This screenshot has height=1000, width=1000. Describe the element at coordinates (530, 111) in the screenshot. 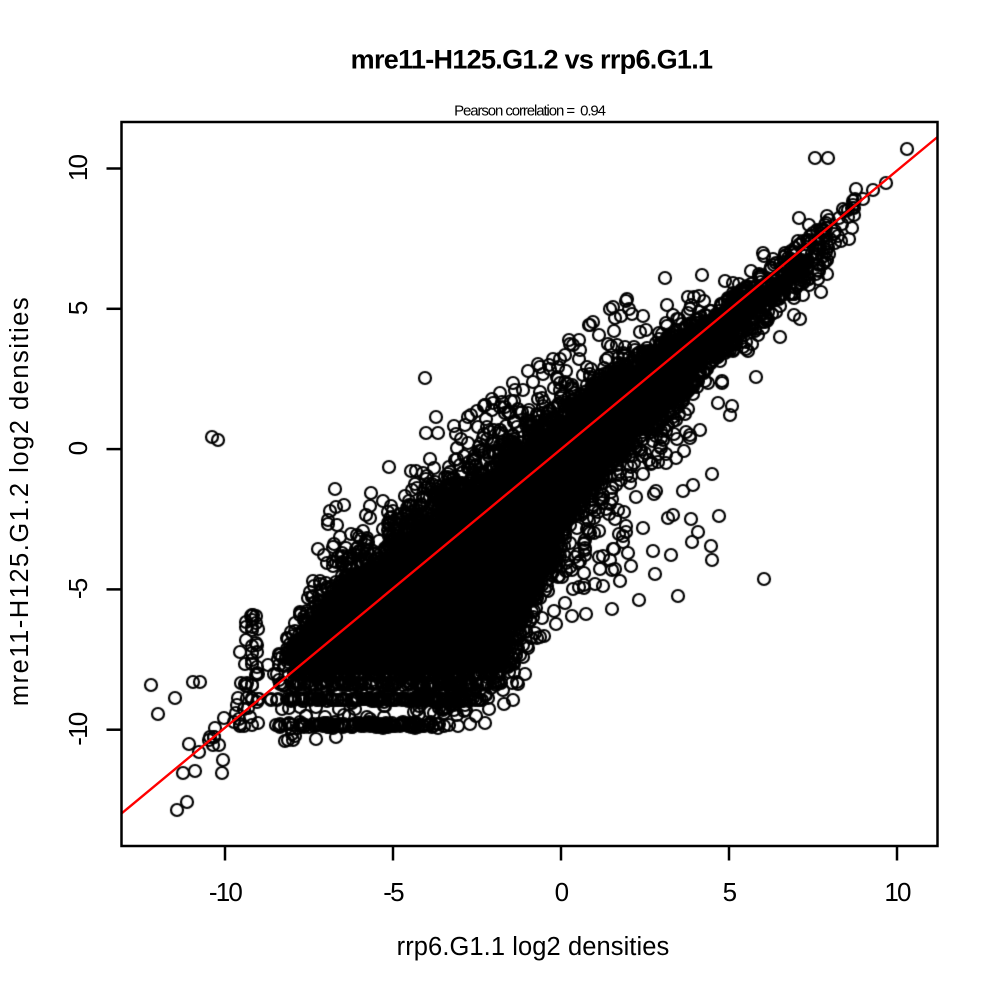

I see `svg-text: Pearson correlation = 0.94` at that location.